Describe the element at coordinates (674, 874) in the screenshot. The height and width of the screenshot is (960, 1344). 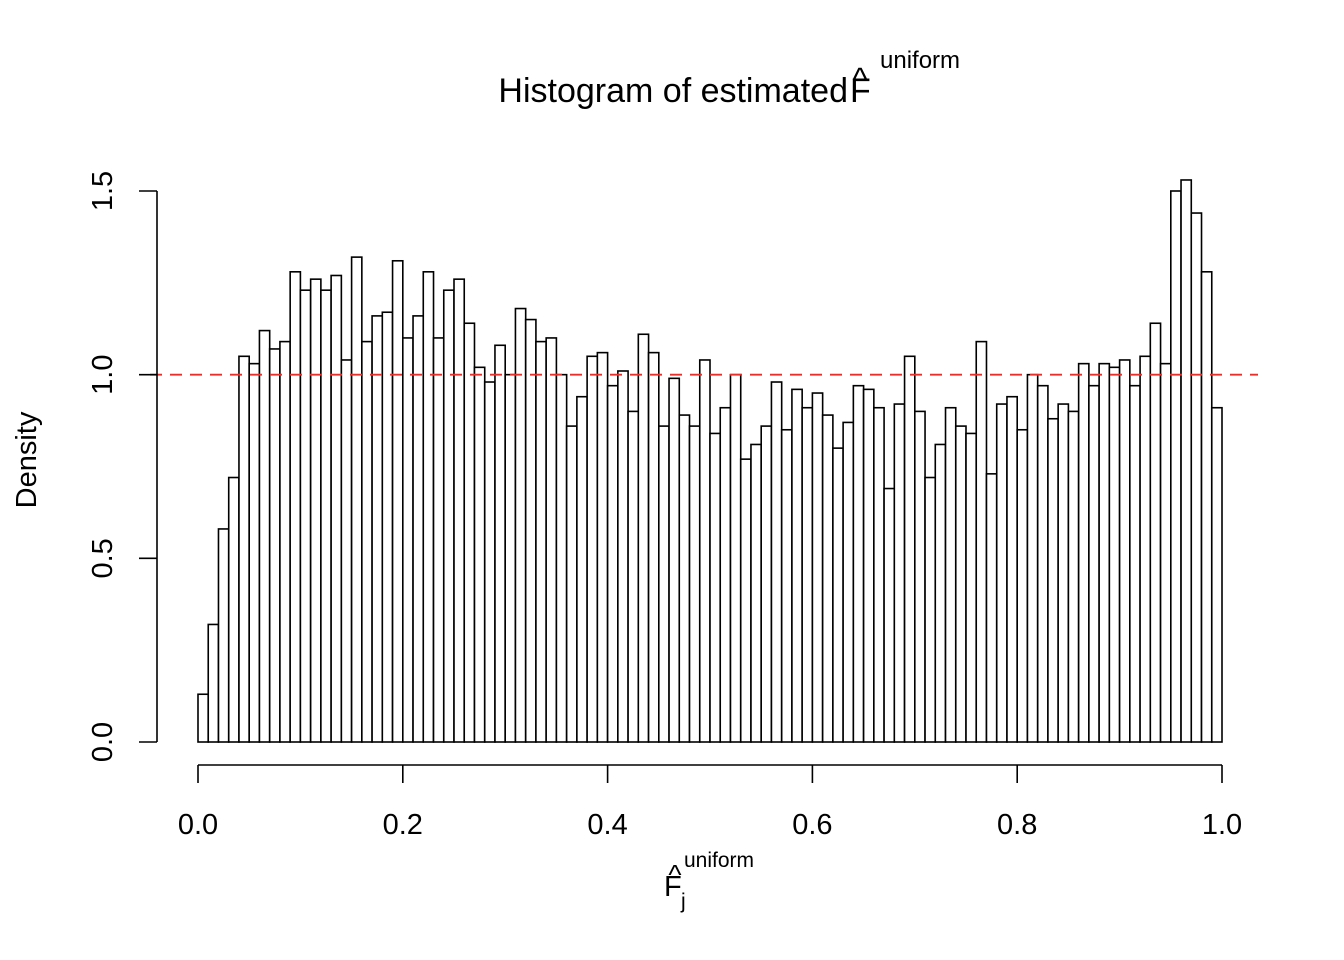
I see `x-axis-label-hat: ^` at that location.